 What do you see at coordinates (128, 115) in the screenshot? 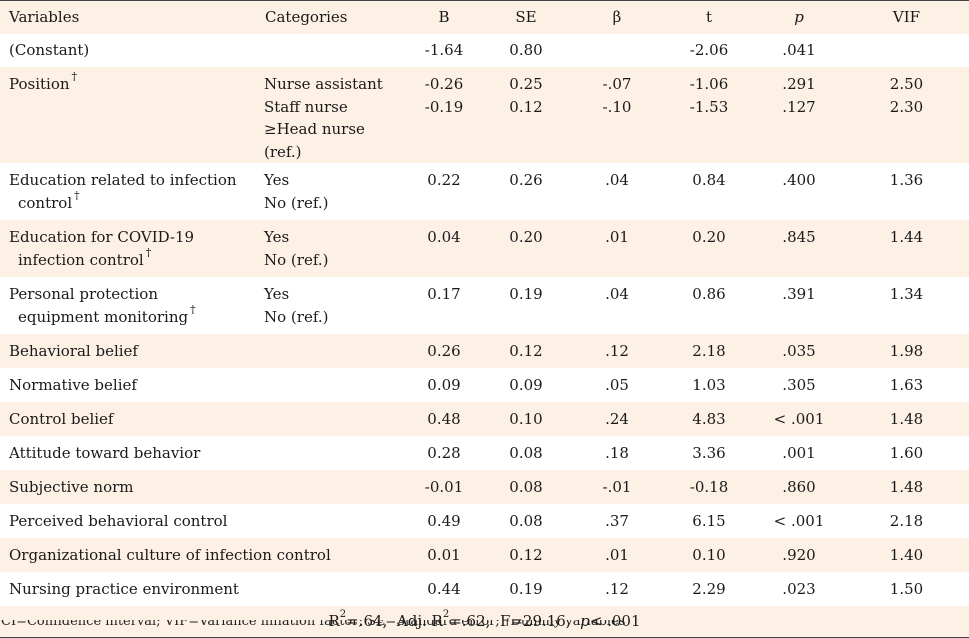
I see `cell-label: Position †` at bounding box center [128, 115].